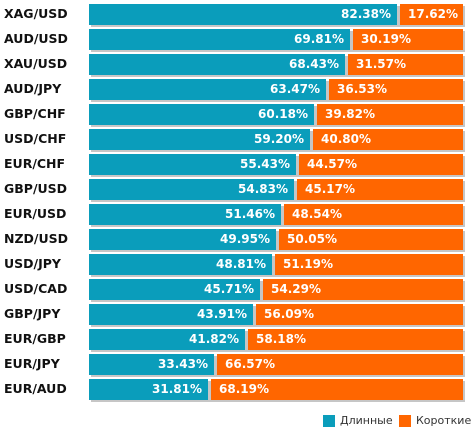  I want to click on bar-short: 30.19%, so click(408, 39).